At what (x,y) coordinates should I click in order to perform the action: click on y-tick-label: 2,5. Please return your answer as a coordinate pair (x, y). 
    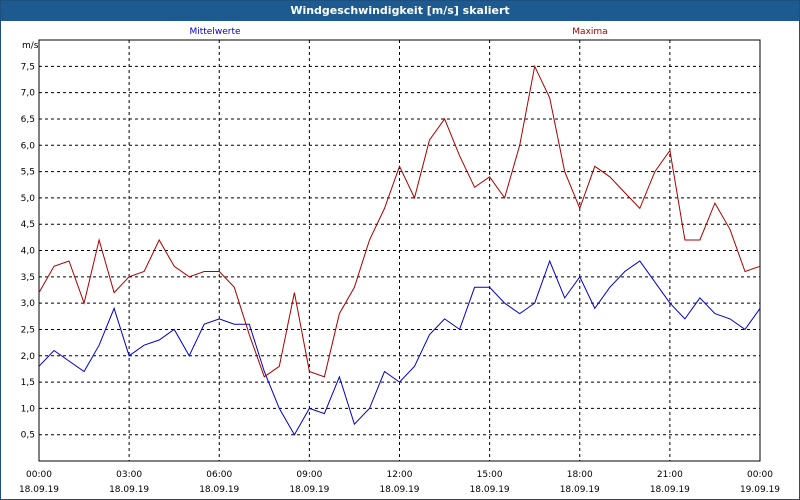
    Looking at the image, I should click on (28, 330).